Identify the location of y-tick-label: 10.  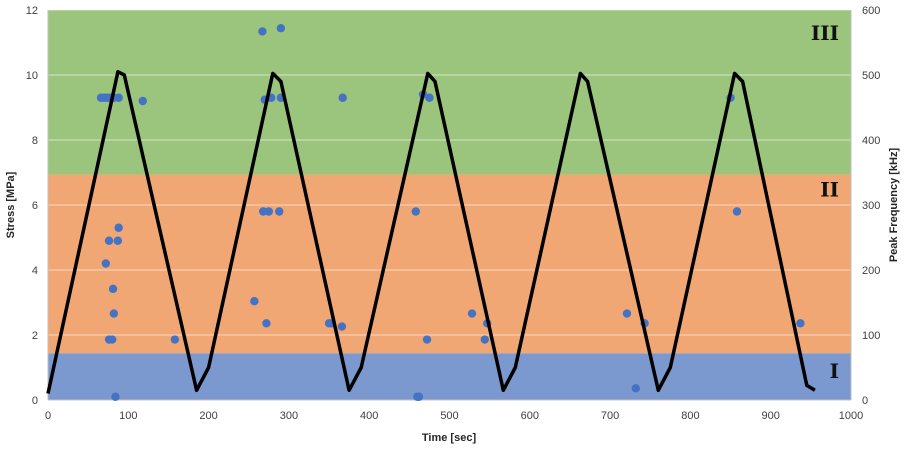
(32, 76).